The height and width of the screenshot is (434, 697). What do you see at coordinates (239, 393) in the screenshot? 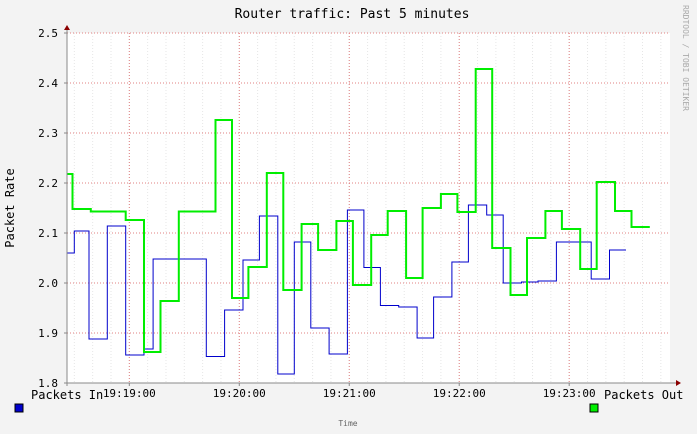
I see `x-tick-label: 19:20:00` at bounding box center [239, 393].